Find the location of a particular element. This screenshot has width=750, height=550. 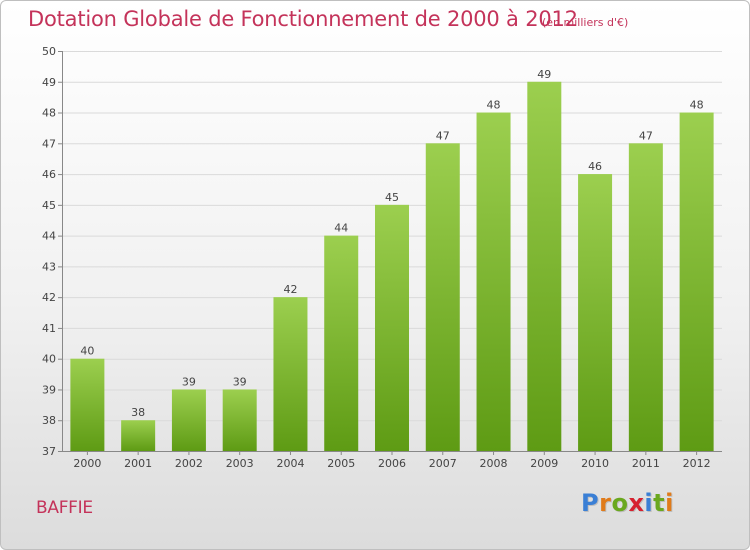

chart-subtitle: (en milliers d'€) is located at coordinates (585, 22).